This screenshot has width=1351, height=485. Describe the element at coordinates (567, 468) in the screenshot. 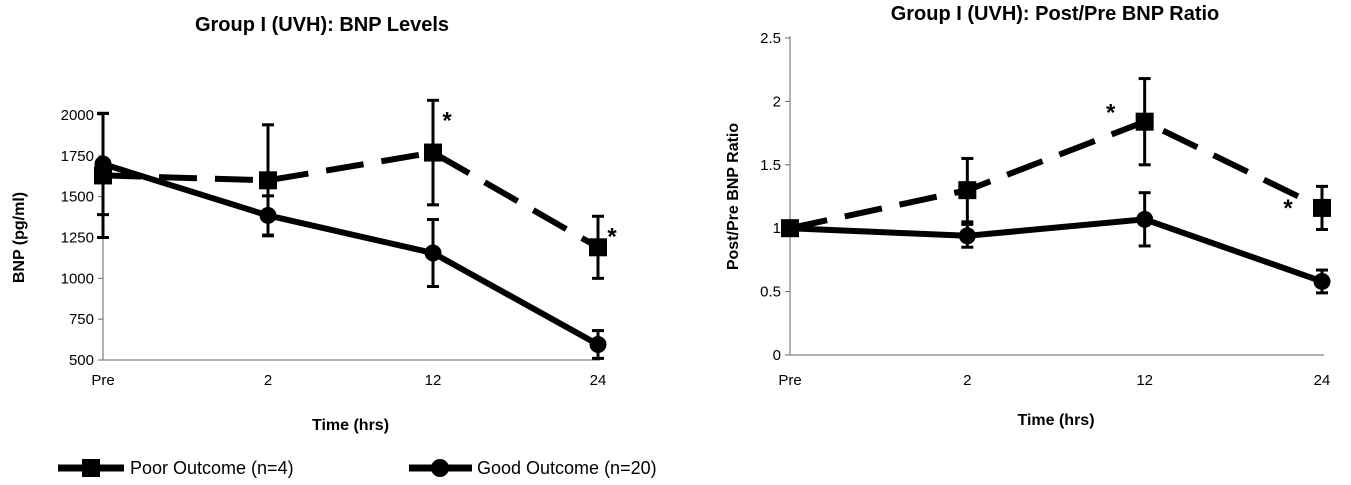

I see `legend-good-label: Good Outcome (n=20)` at that location.